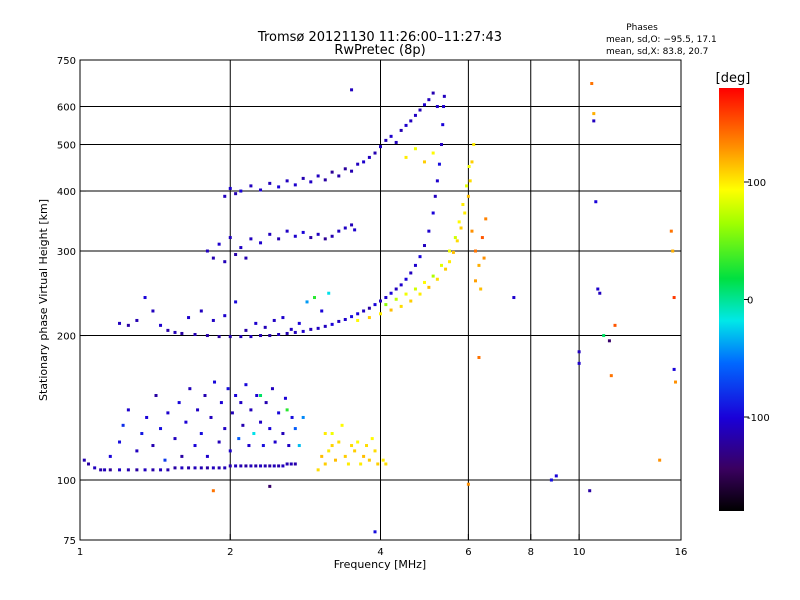 The height and width of the screenshot is (600, 800). I want to click on x-tick-label: 16, so click(681, 552).